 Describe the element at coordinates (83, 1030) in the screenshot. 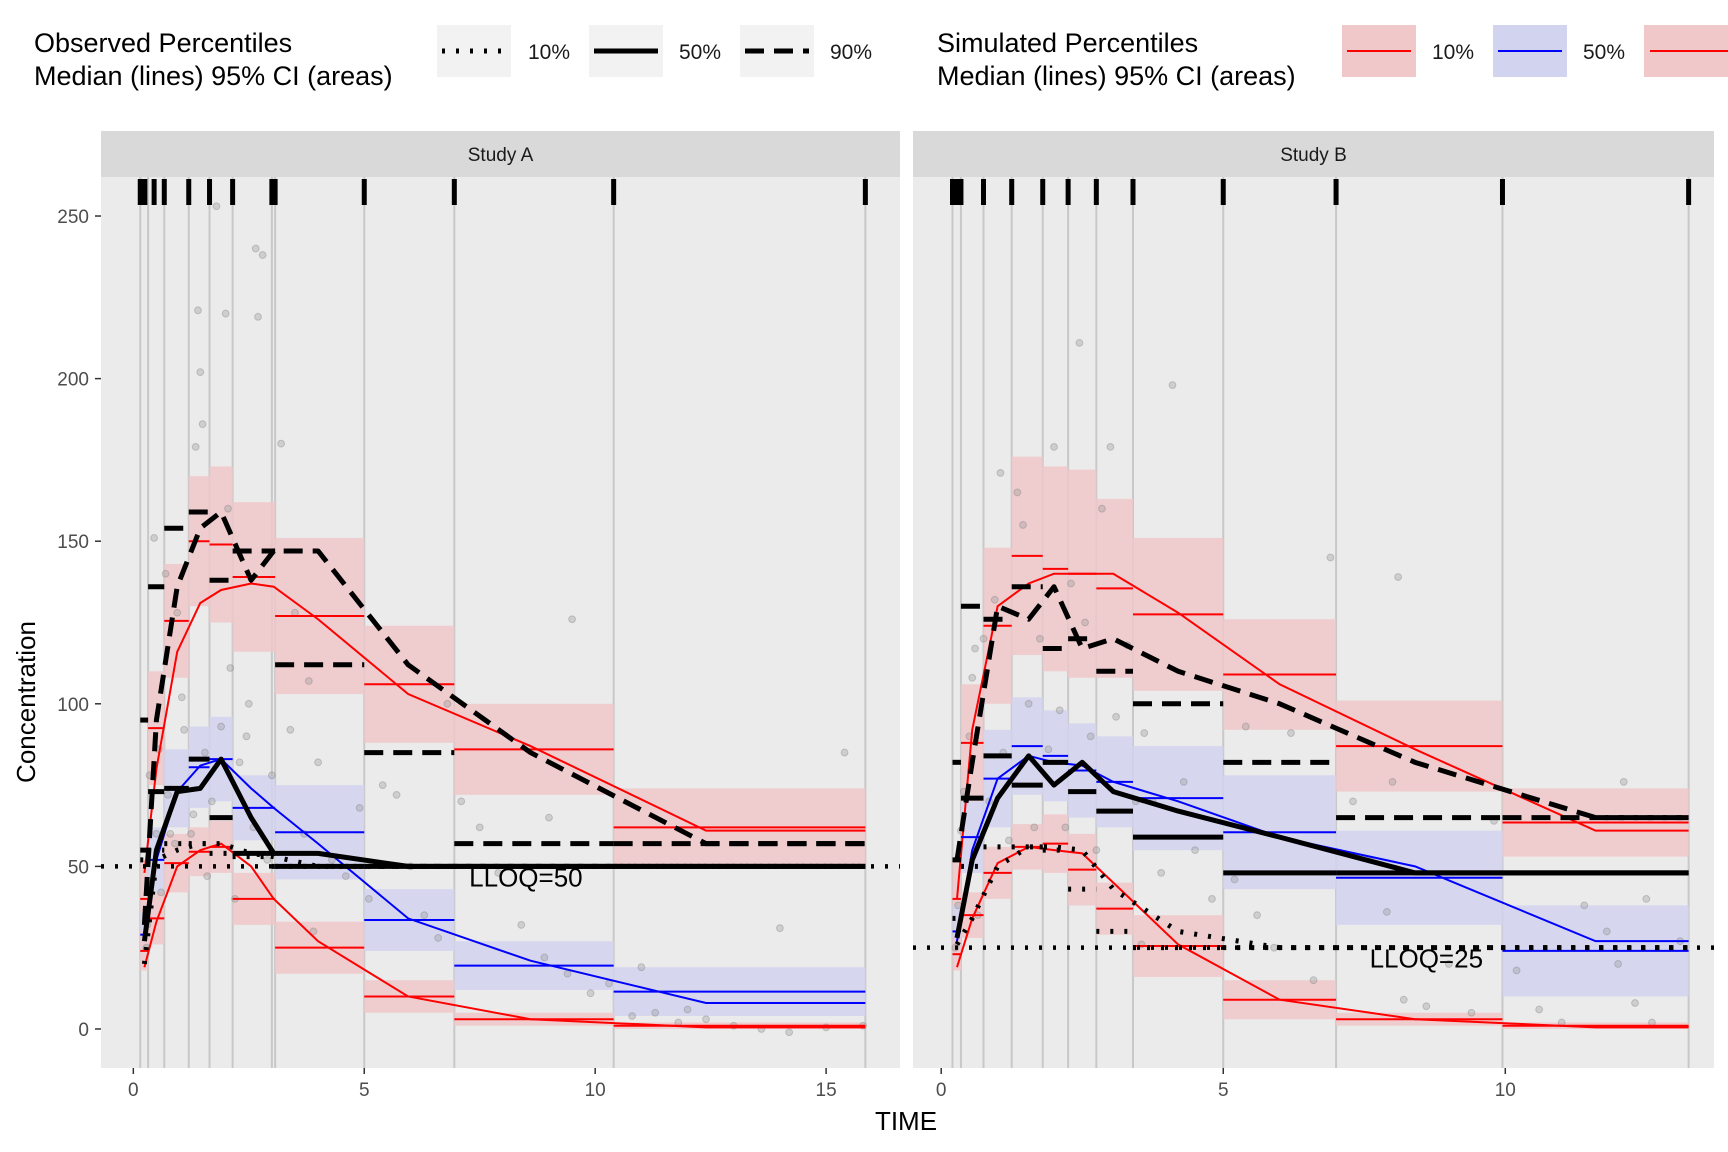

I see `y-tick-label: 0` at that location.